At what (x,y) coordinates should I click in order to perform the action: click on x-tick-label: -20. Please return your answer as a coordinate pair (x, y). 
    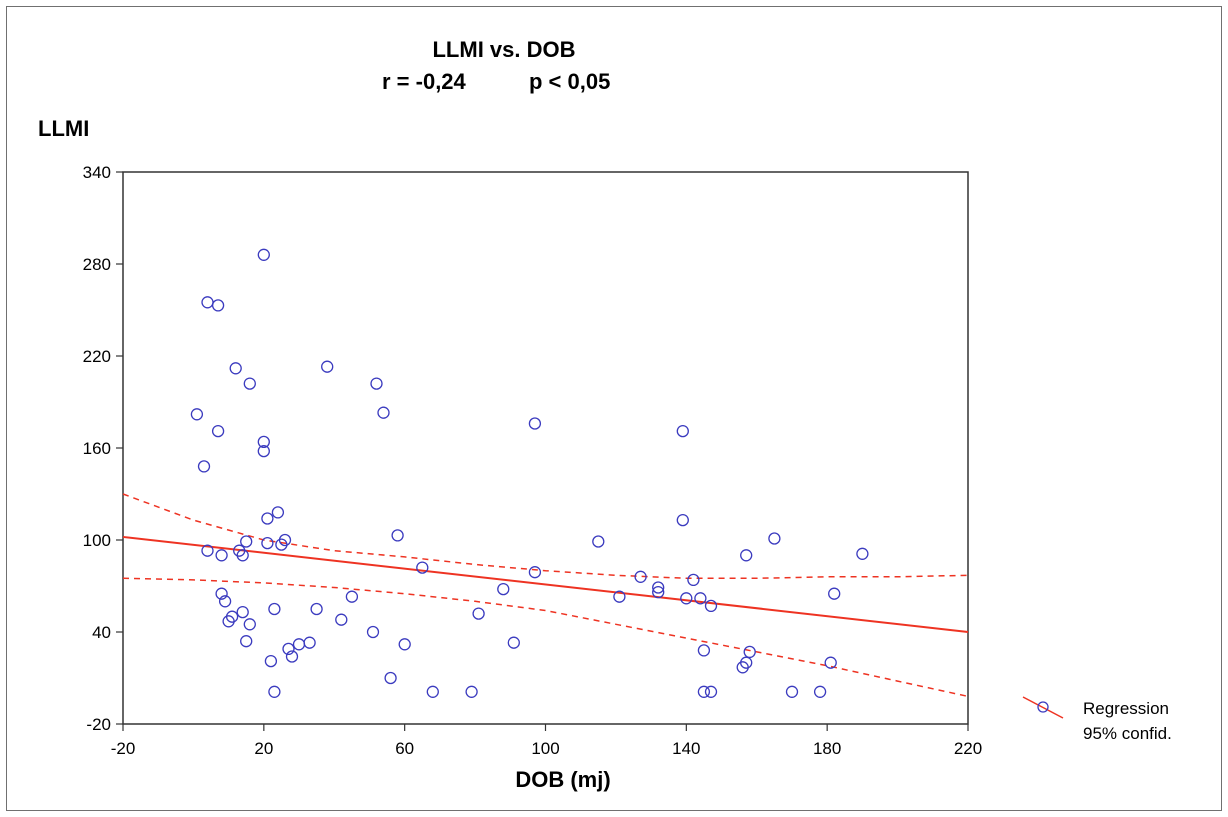
    Looking at the image, I should click on (123, 748).